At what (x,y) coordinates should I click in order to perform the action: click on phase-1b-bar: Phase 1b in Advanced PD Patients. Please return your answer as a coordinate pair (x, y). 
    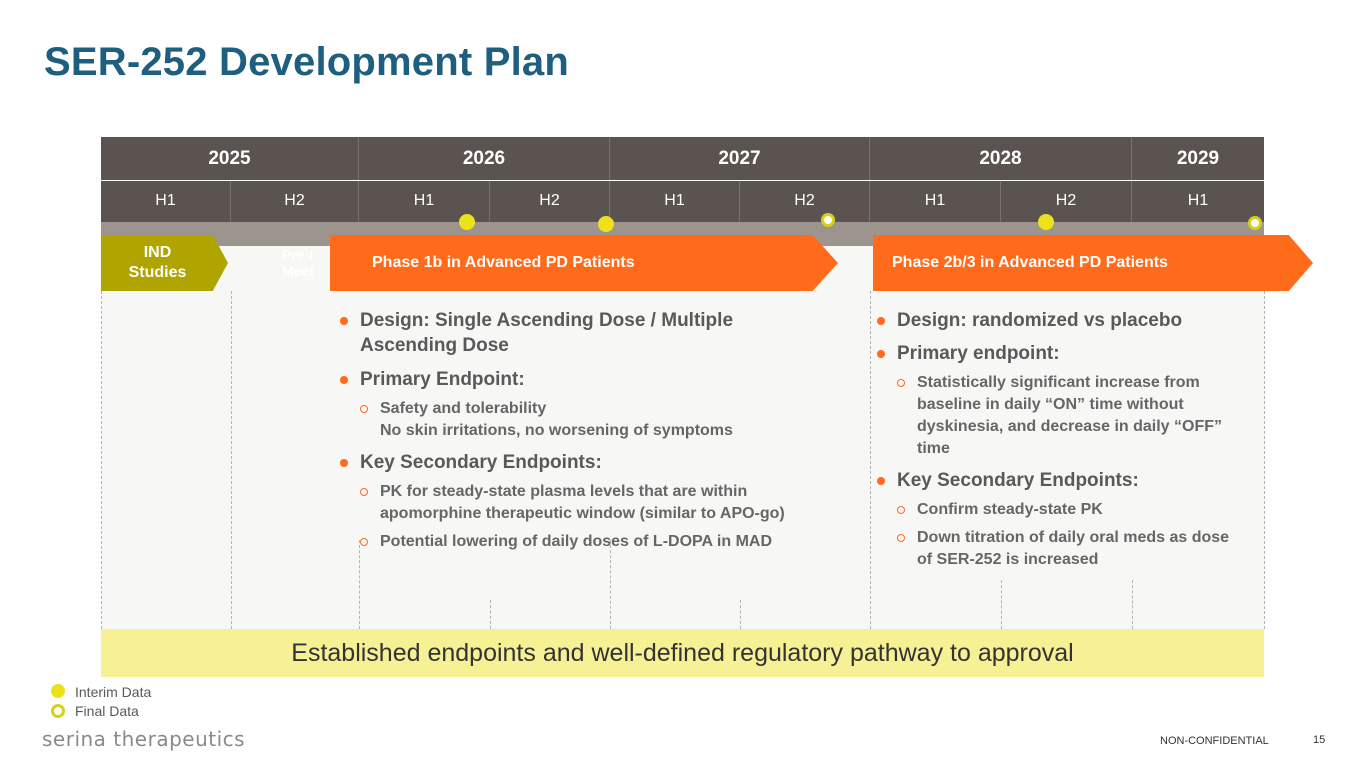
    Looking at the image, I should click on (584, 263).